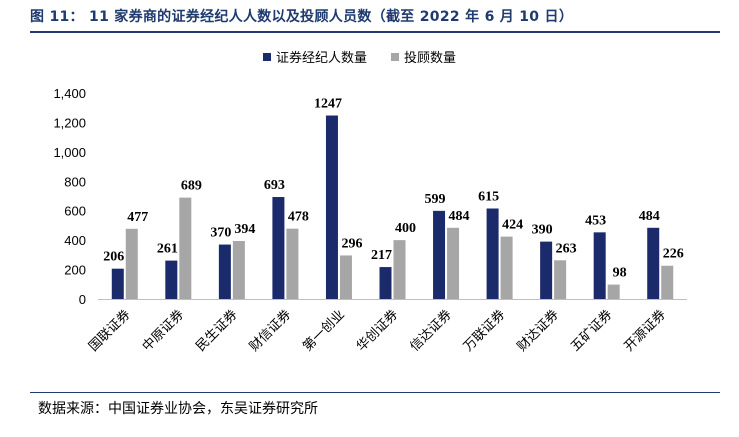  What do you see at coordinates (649, 216) in the screenshot?
I see `data-label-brokers: 484` at bounding box center [649, 216].